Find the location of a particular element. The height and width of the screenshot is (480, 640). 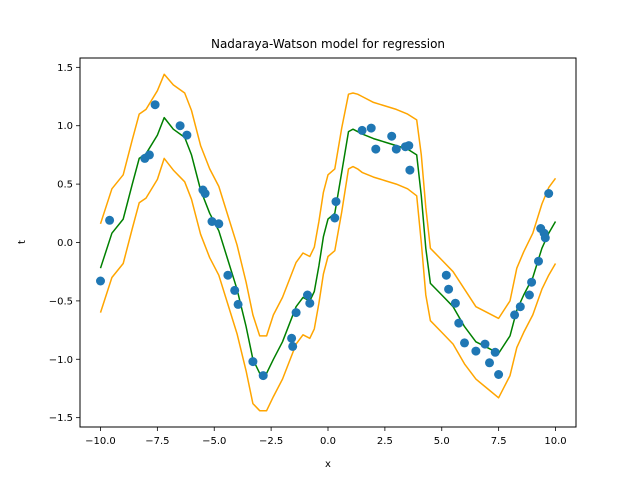

y-tick-label: 1.5 is located at coordinates (65, 68).